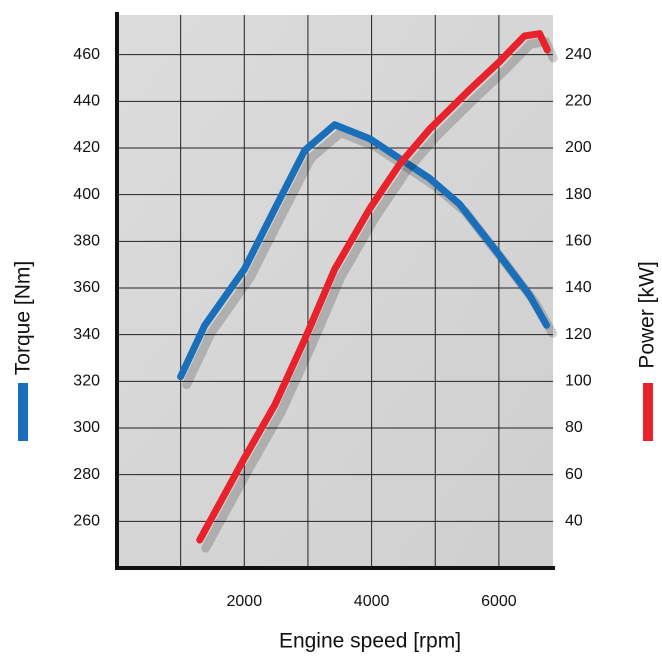 This screenshot has width=662, height=663. I want to click on y2-tick-label: 240, so click(578, 54).